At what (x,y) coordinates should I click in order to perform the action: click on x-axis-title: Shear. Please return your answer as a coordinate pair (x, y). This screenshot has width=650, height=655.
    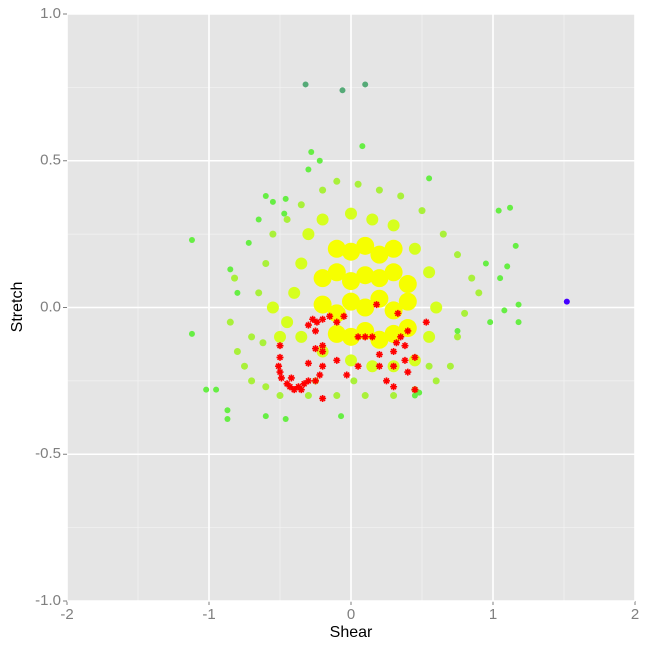
    Looking at the image, I should click on (351, 632).